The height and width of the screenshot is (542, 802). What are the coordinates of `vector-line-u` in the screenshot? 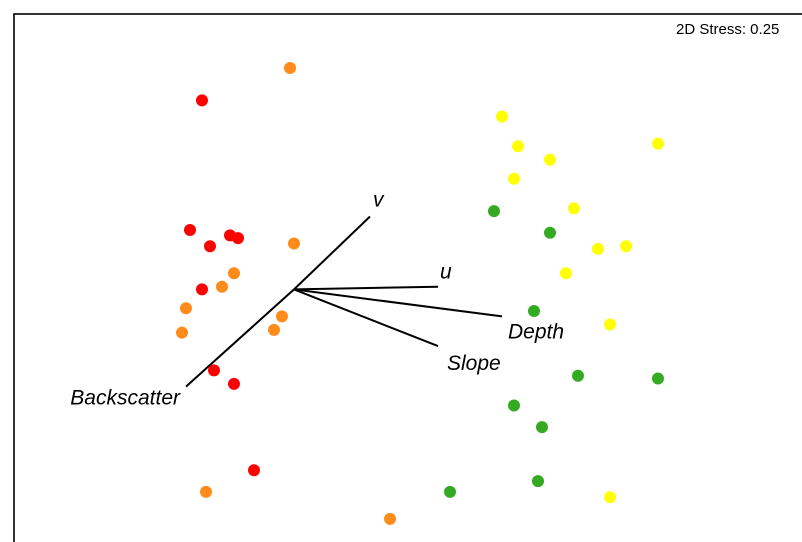 It's located at (366, 288).